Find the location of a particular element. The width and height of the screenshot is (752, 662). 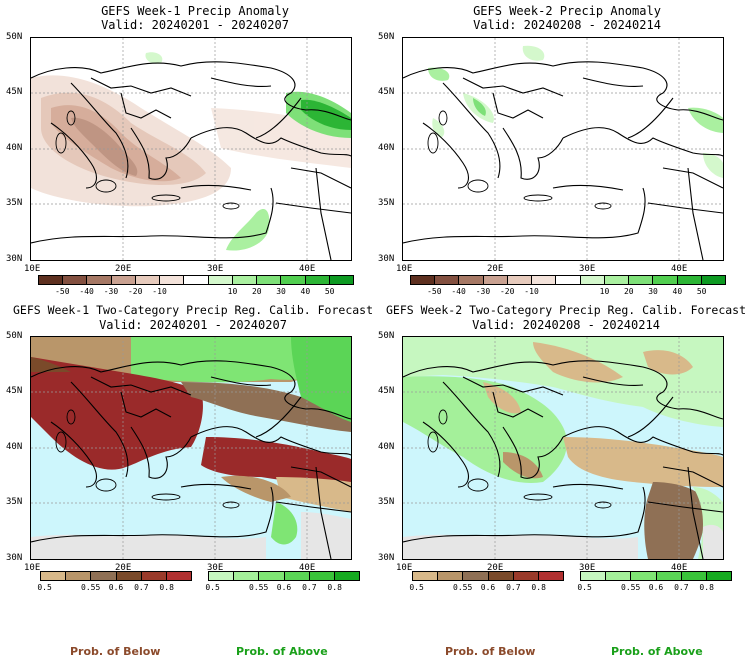

p2-lat-30: 30N is located at coordinates (386, 259).